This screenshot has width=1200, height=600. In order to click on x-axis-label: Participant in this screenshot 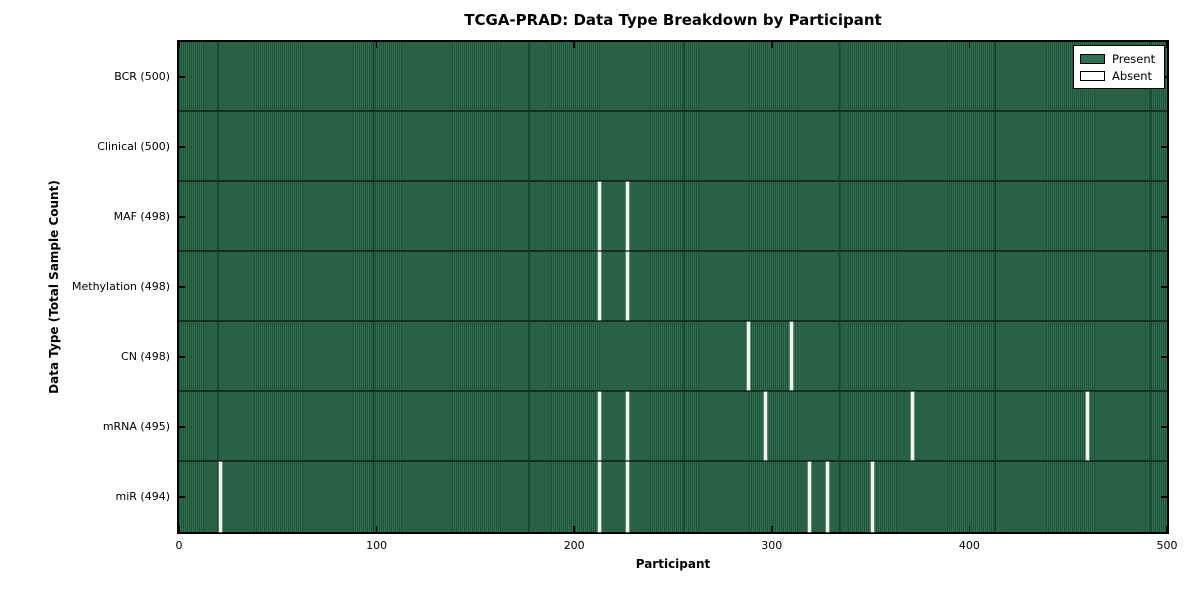, I will do `click(673, 564)`.